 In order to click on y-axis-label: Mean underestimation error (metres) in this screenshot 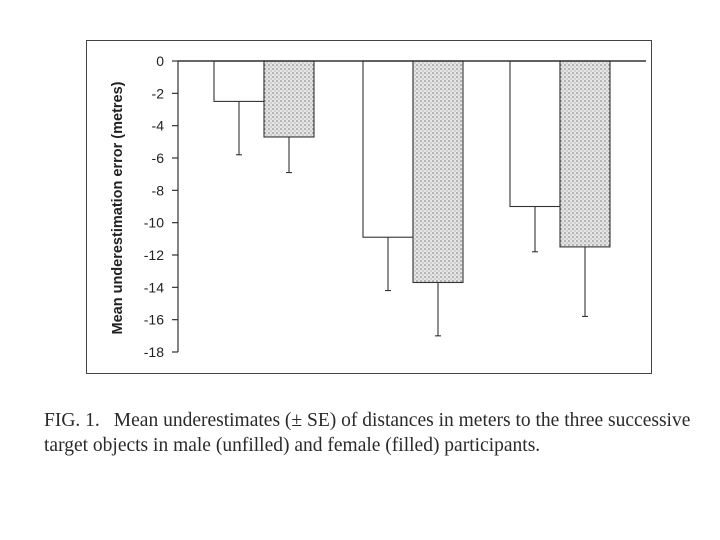, I will do `click(118, 207)`.